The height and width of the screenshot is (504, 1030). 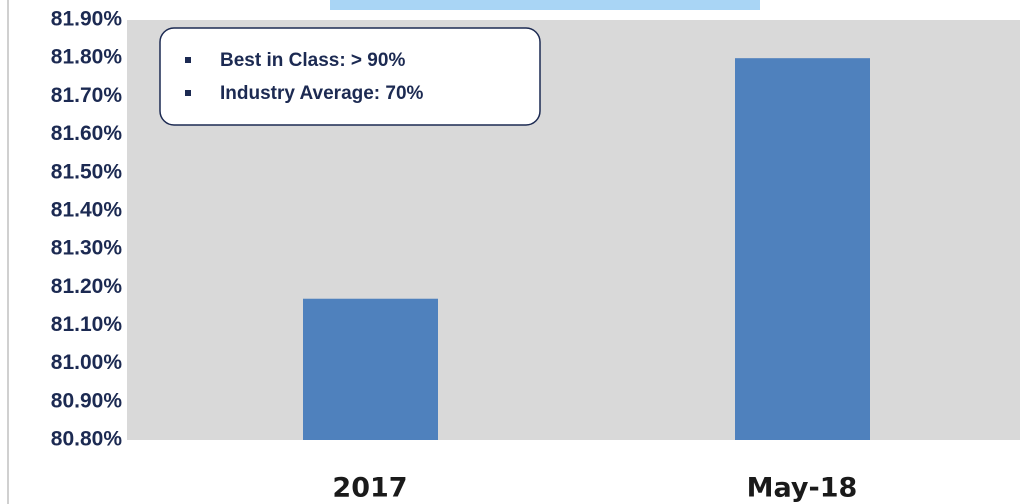 I want to click on y-tick-label: 81.10%, so click(x=87, y=324).